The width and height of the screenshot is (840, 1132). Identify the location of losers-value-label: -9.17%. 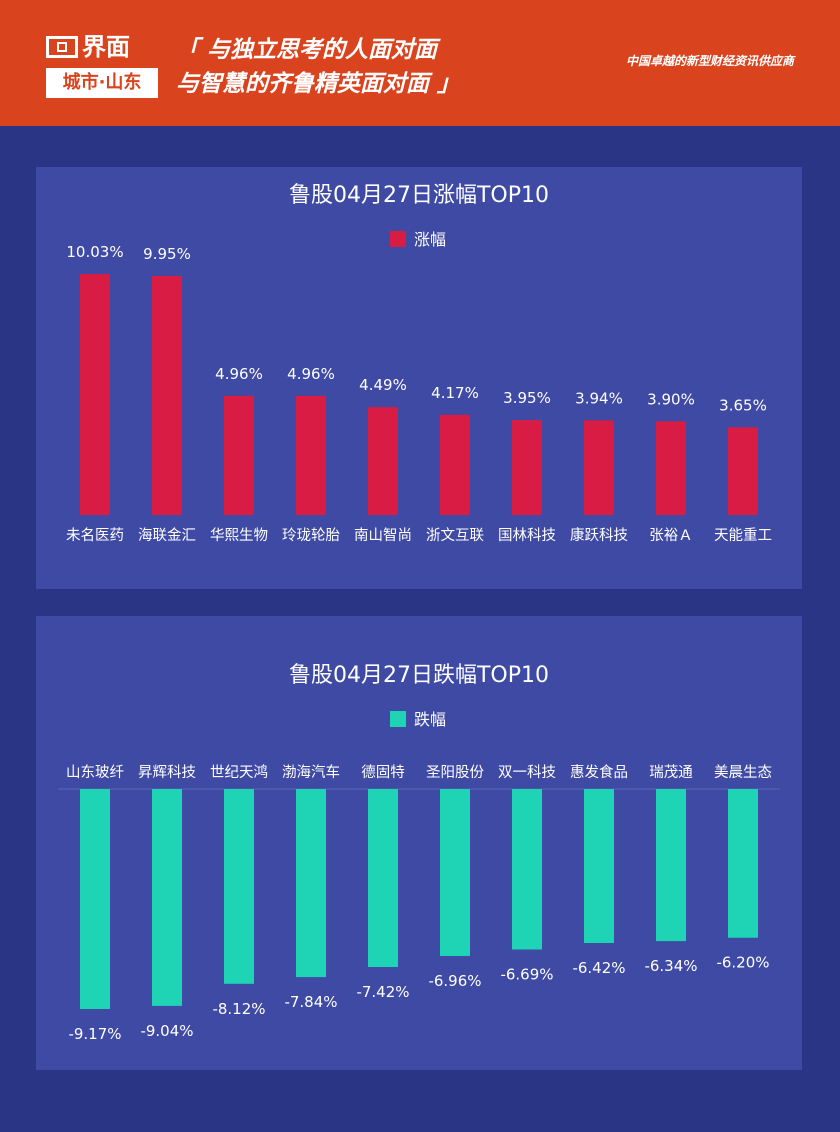
(94, 1034).